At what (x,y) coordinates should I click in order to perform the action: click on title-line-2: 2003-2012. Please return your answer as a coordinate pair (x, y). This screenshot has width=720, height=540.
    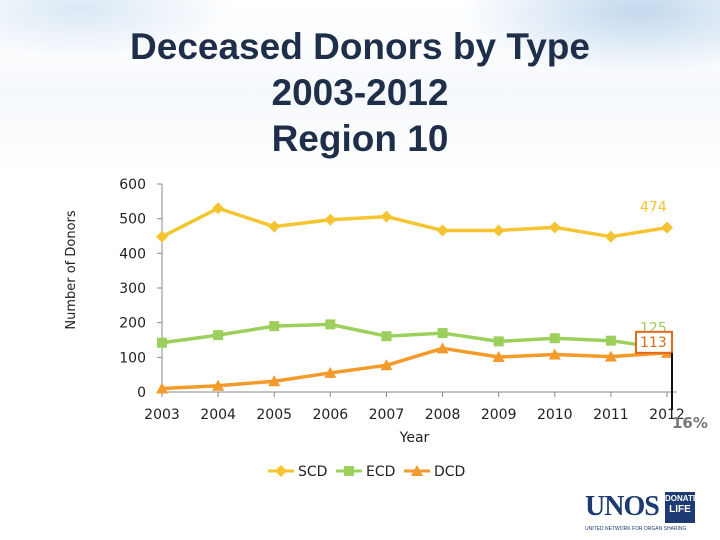
    Looking at the image, I should click on (360, 92).